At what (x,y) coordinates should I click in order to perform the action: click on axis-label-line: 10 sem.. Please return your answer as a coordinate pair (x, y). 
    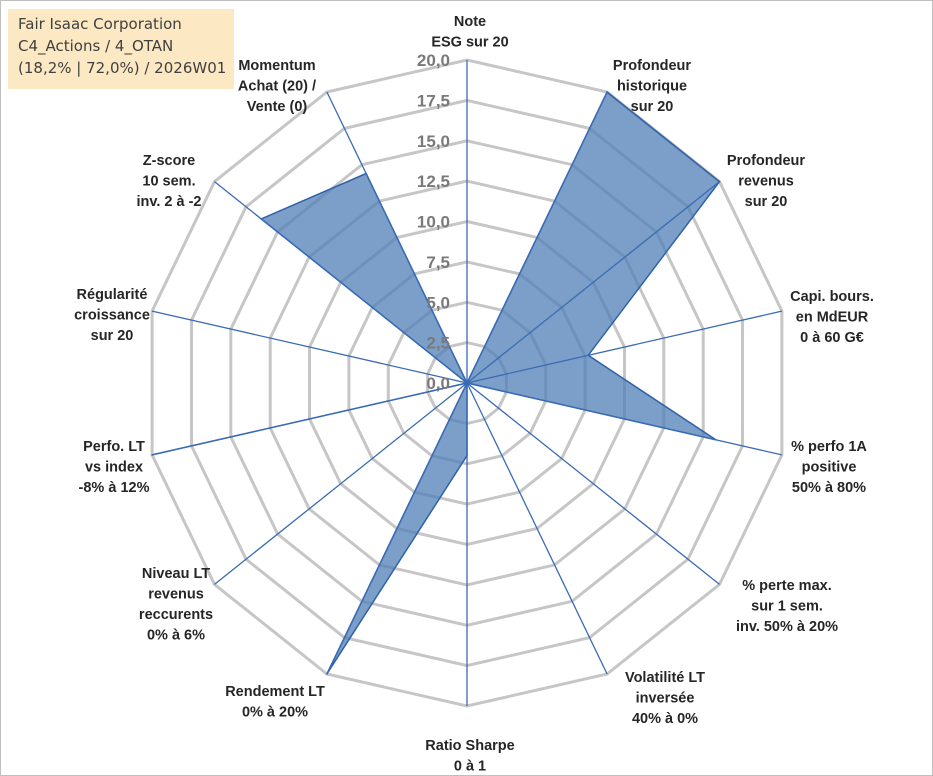
    Looking at the image, I should click on (168, 182).